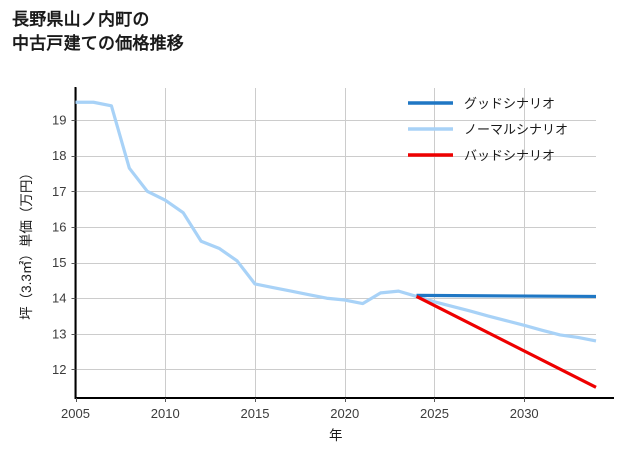  What do you see at coordinates (59, 262) in the screenshot?
I see `y-tick-label: 15` at bounding box center [59, 262].